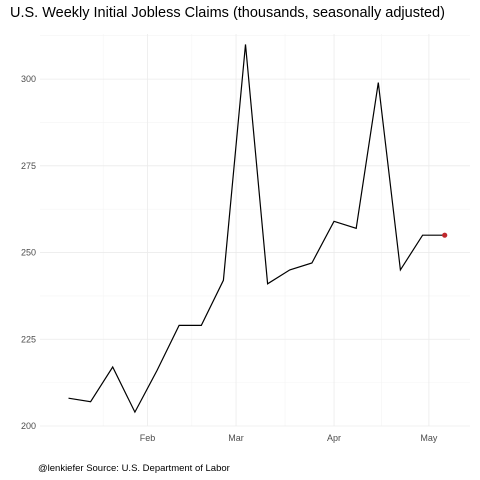 The image size is (480, 480). I want to click on y-tick-label: 250, so click(28, 253).